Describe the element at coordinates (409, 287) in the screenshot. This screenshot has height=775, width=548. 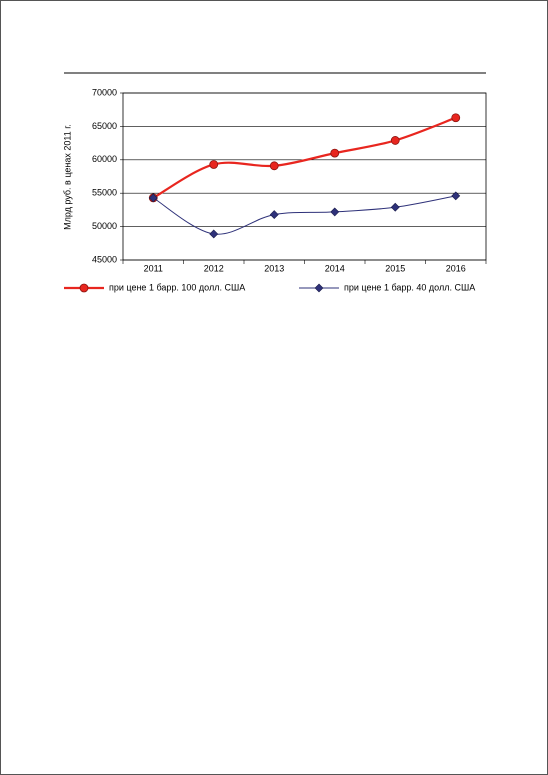
I see `legend-label: при цене 1 барр. 40 долл. США` at that location.